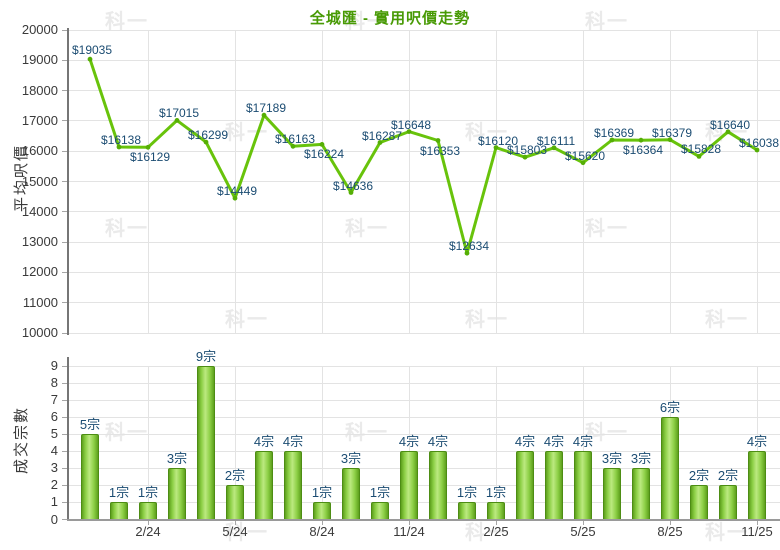  I want to click on x-tick-label: 2/24, so click(148, 531).